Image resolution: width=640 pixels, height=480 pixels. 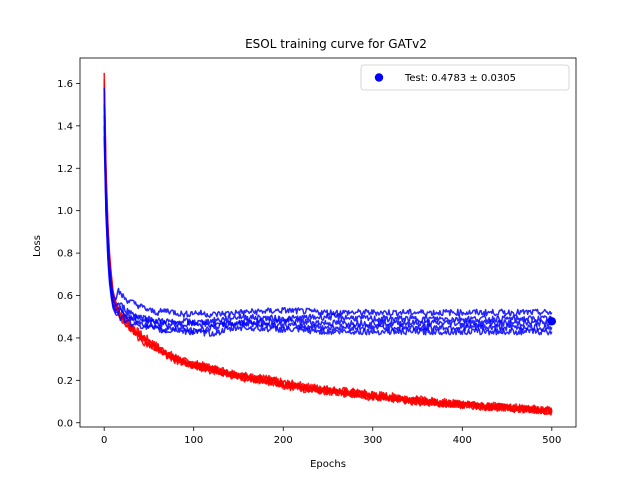 What do you see at coordinates (65, 84) in the screenshot?
I see `y-tick-label: 1.6` at bounding box center [65, 84].